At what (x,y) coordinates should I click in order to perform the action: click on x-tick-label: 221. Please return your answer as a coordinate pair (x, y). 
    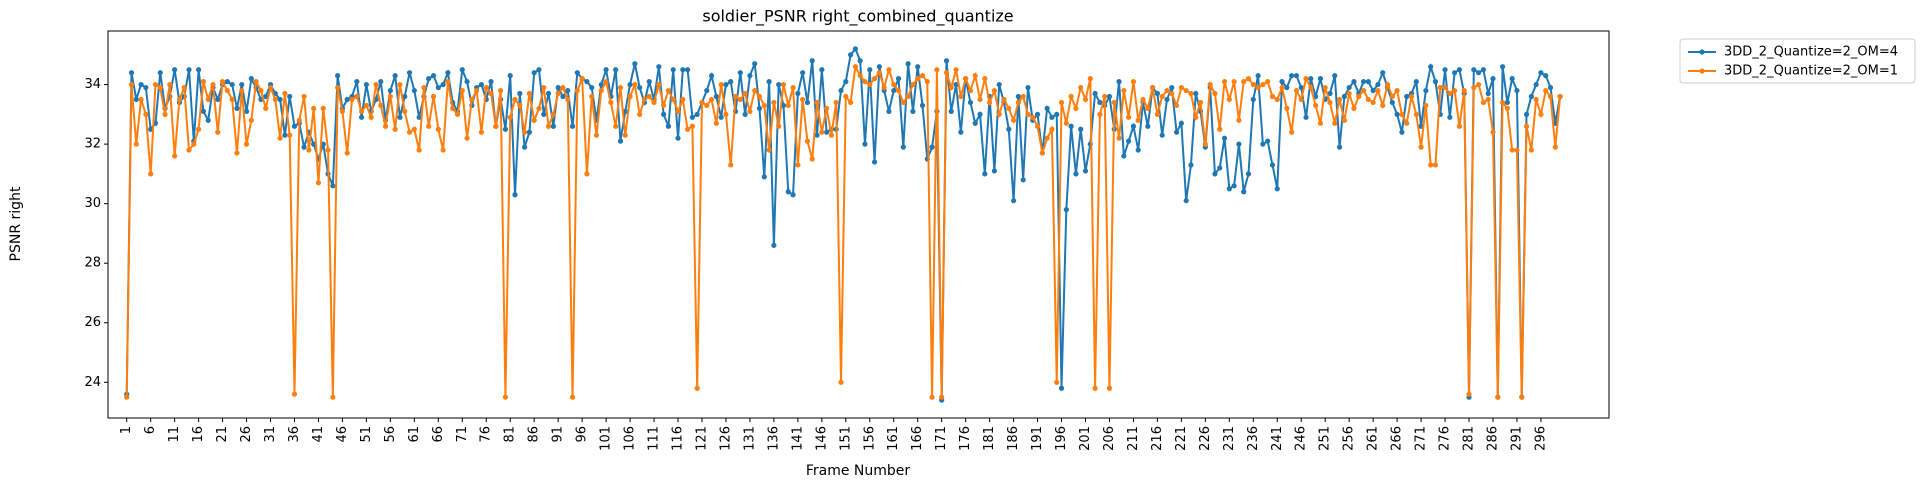
    Looking at the image, I should click on (1181, 438).